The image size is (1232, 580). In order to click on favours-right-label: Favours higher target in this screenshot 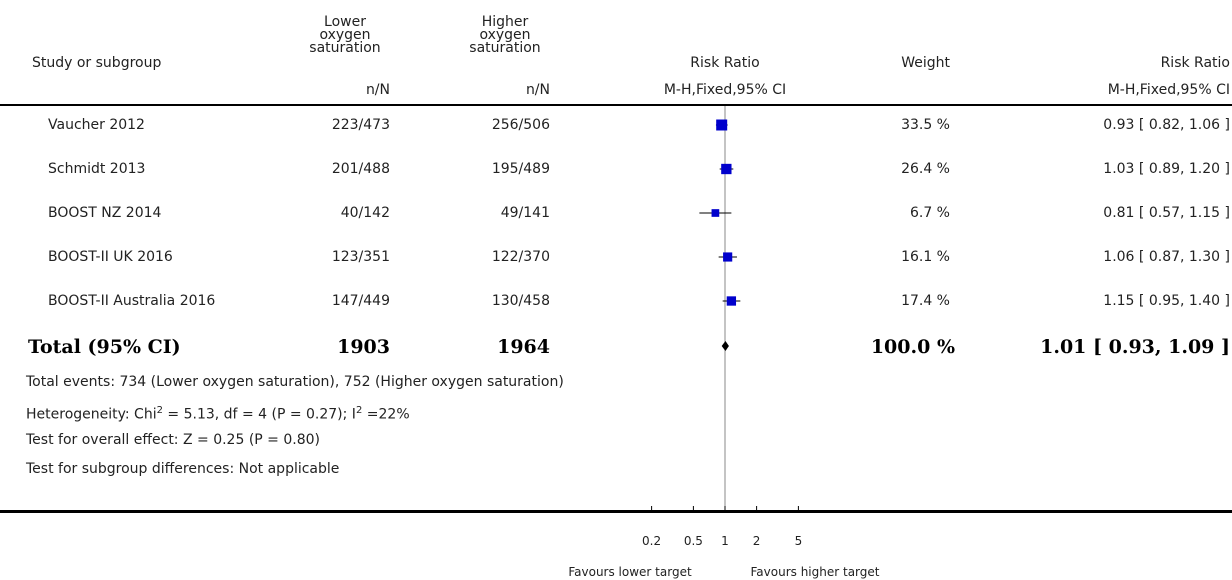, I will do `click(815, 572)`.